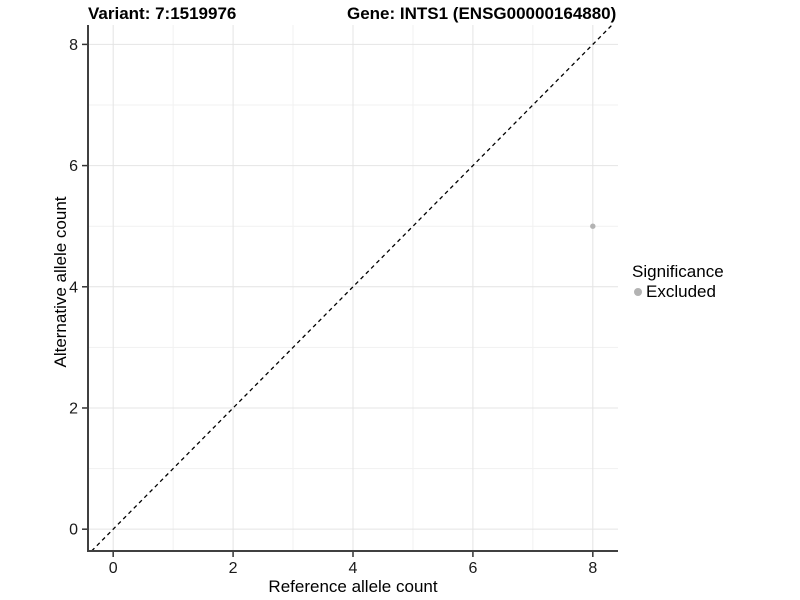  Describe the element at coordinates (678, 271) in the screenshot. I see `legend-title: Significance` at that location.